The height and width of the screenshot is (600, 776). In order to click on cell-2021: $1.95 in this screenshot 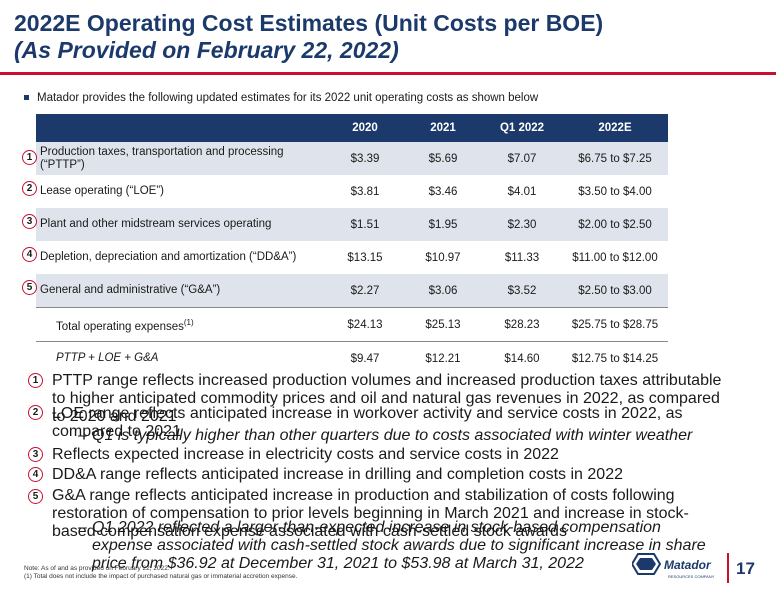, I will do `click(443, 224)`.